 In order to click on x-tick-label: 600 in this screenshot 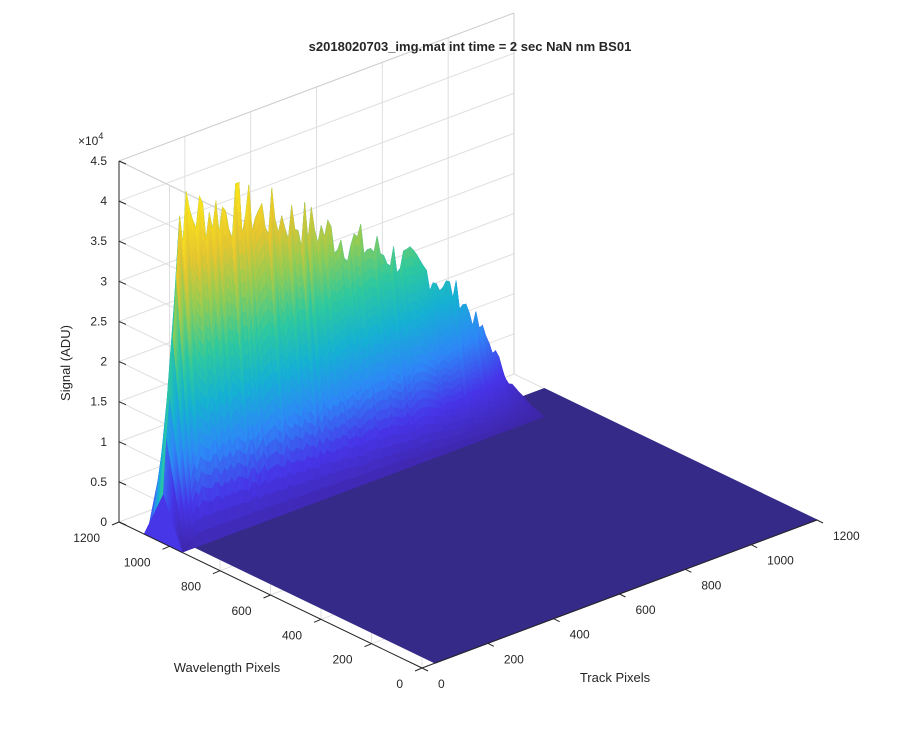, I will do `click(646, 610)`.